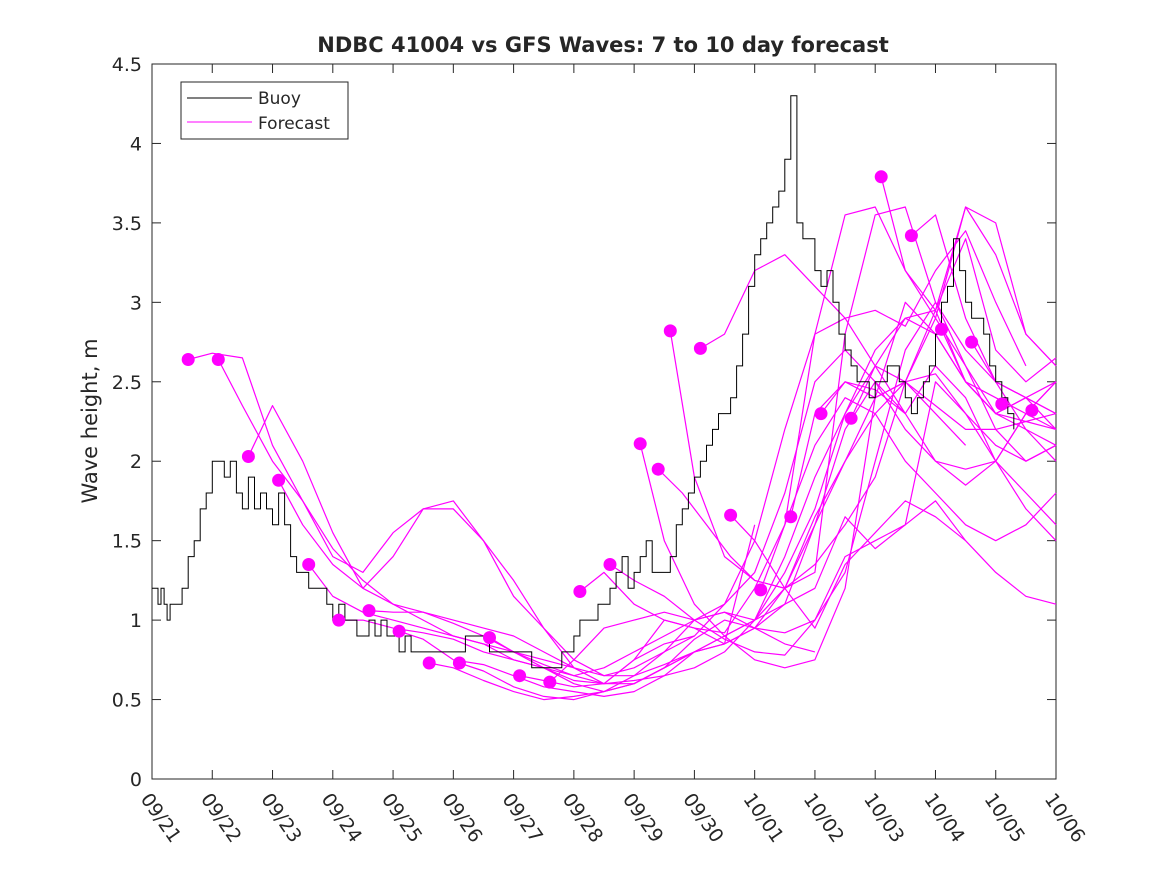 The image size is (1167, 875). What do you see at coordinates (127, 383) in the screenshot?
I see `y-tick-label: 2.5` at bounding box center [127, 383].